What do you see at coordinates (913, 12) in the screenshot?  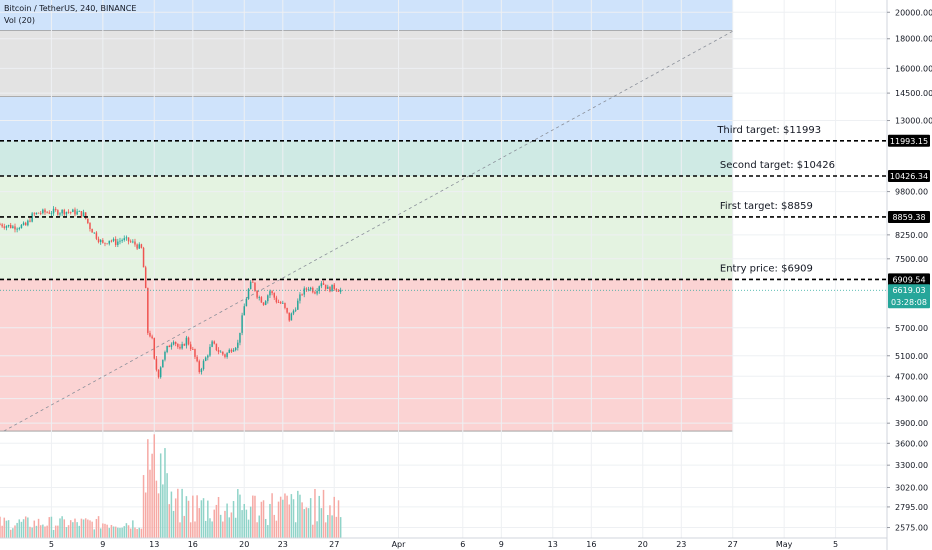 I see `price-tick-label-0: 20000.00` at bounding box center [913, 12].